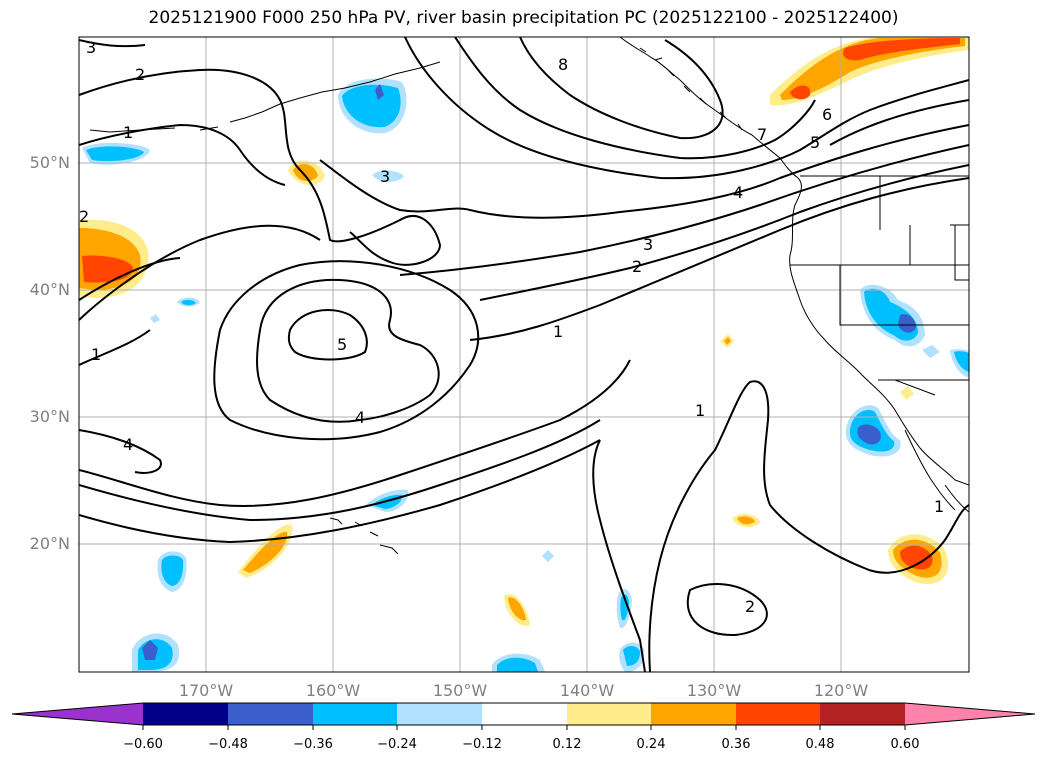 The image size is (1047, 765). Describe the element at coordinates (49, 543) in the screenshot. I see `lat-label: 20°N` at that location.